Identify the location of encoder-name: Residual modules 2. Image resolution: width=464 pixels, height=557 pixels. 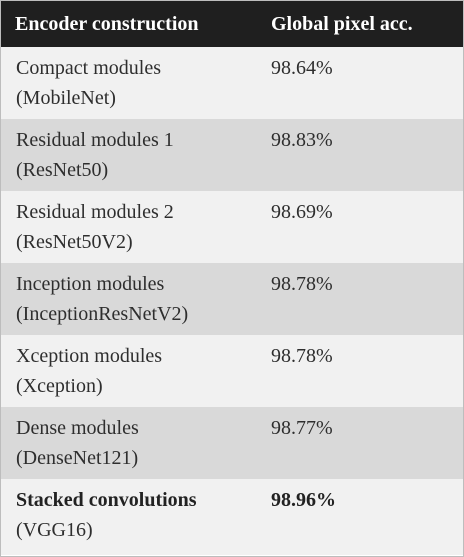
(95, 212).